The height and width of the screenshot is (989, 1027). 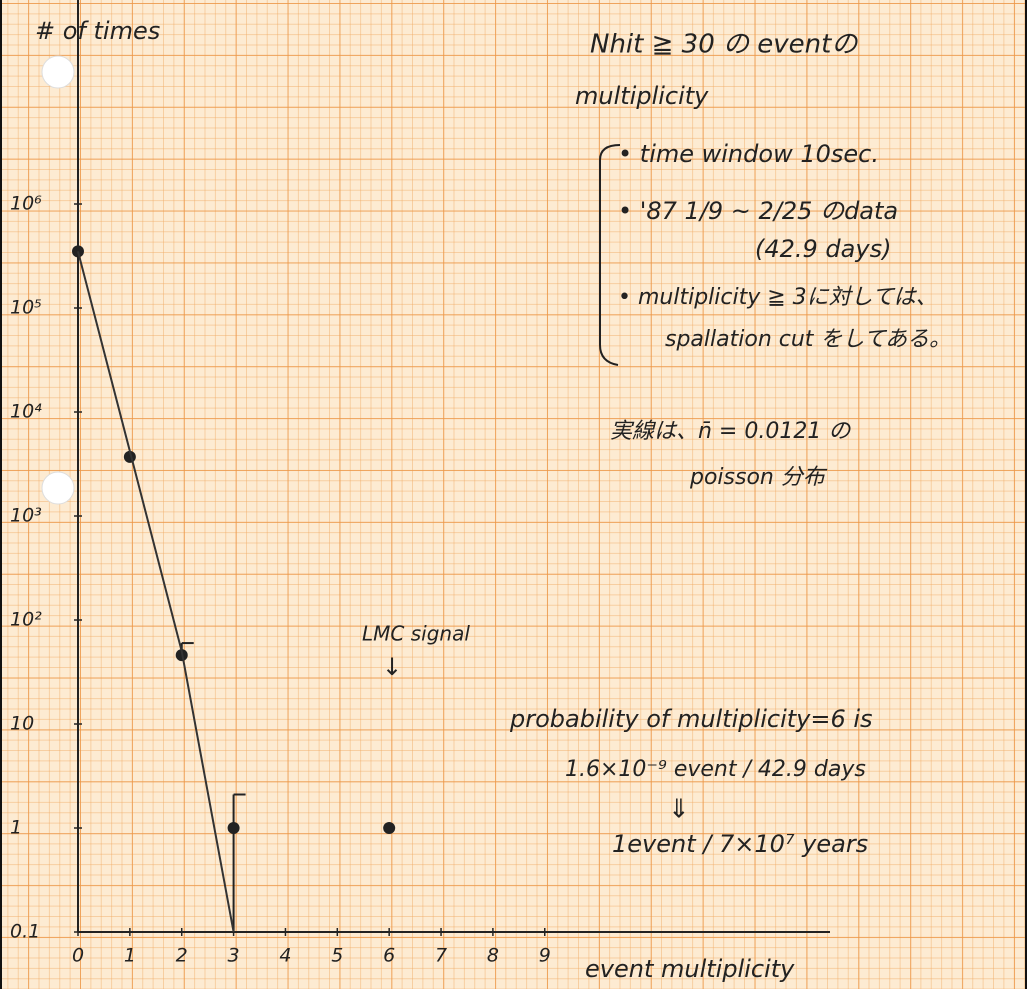 I want to click on annotation: ⇓, so click(x=679, y=810).